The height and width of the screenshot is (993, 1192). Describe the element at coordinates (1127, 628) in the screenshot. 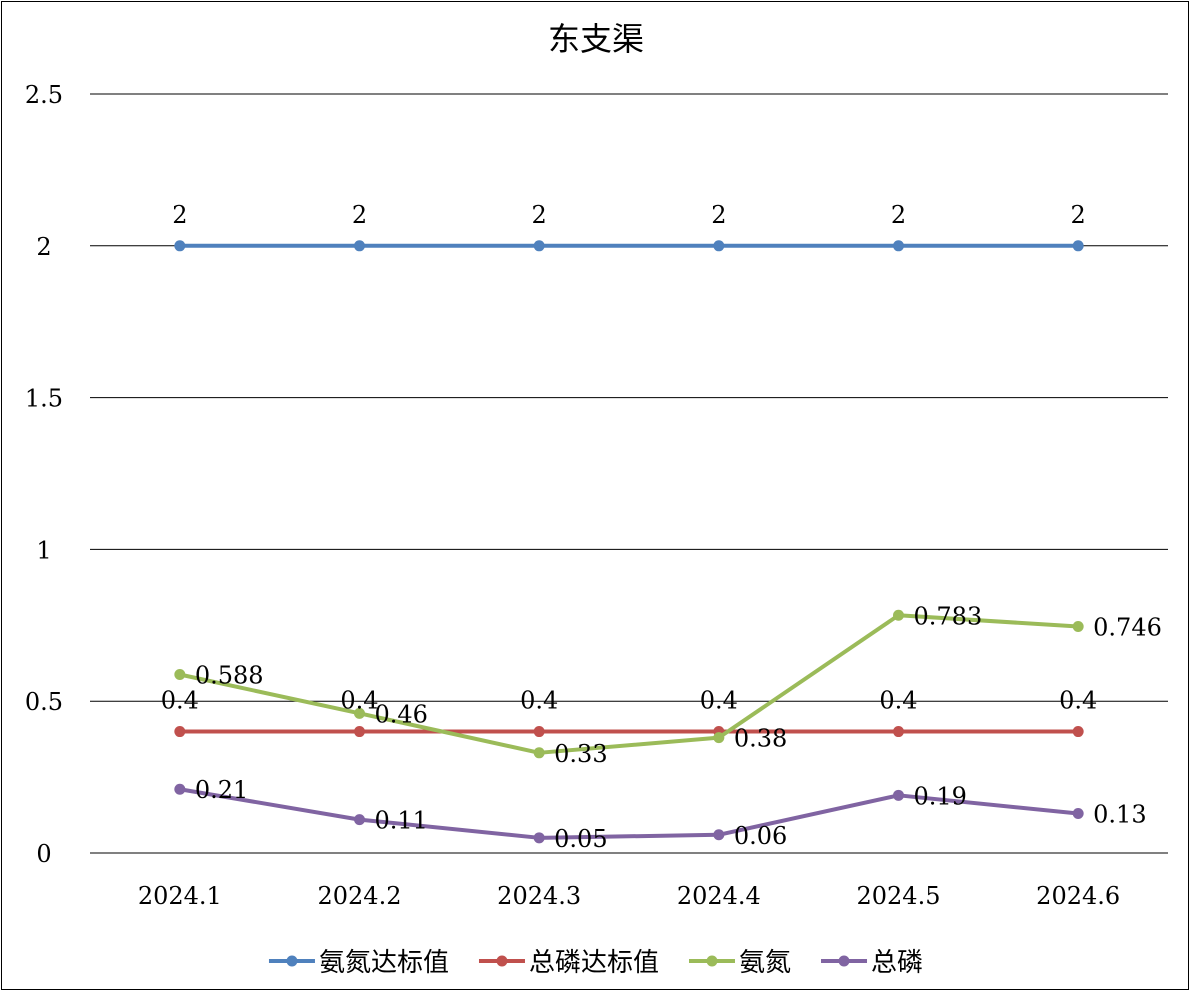

I see `data-label: 0.746` at that location.